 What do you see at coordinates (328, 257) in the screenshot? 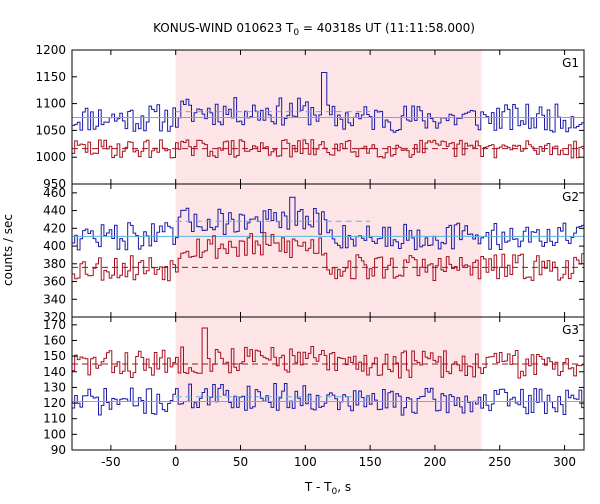
I see `series-1-G2` at bounding box center [328, 257].